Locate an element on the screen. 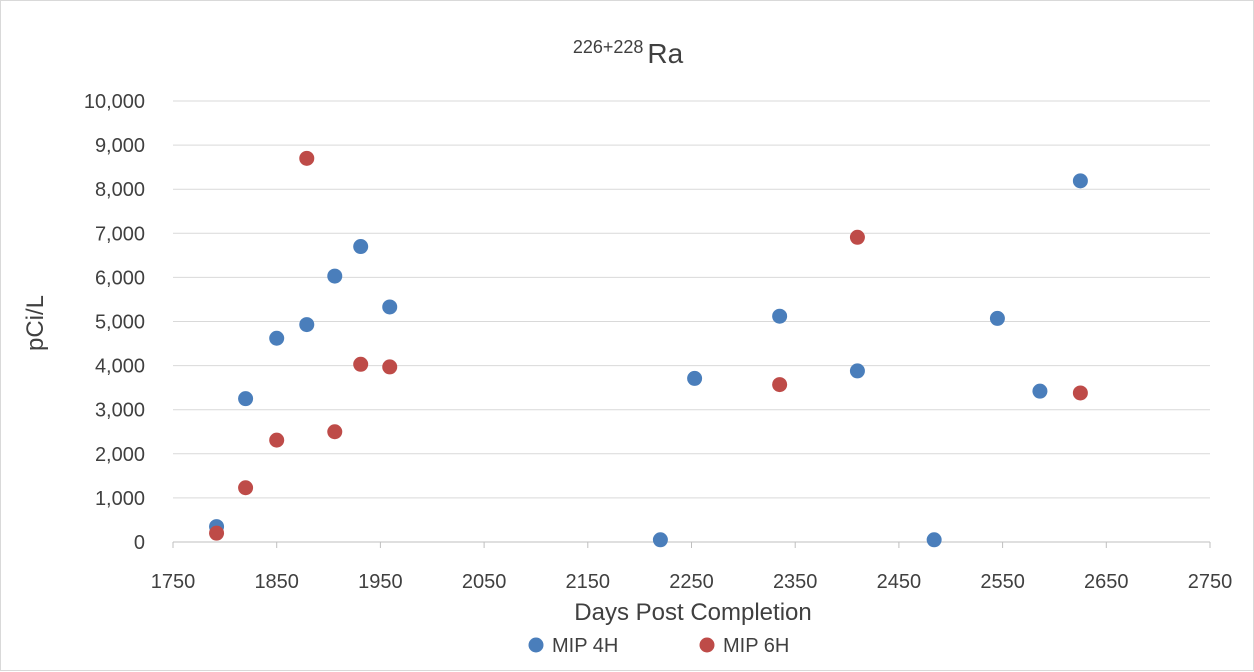  legend: MIP 4H MIP 6H is located at coordinates (658, 646).